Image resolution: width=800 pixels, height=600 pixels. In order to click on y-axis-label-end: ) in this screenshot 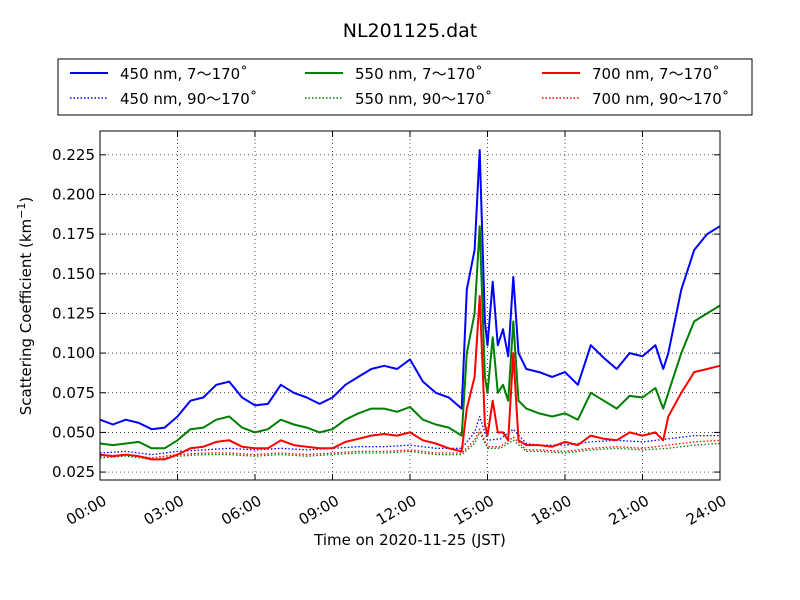, I will do `click(26, 200)`.